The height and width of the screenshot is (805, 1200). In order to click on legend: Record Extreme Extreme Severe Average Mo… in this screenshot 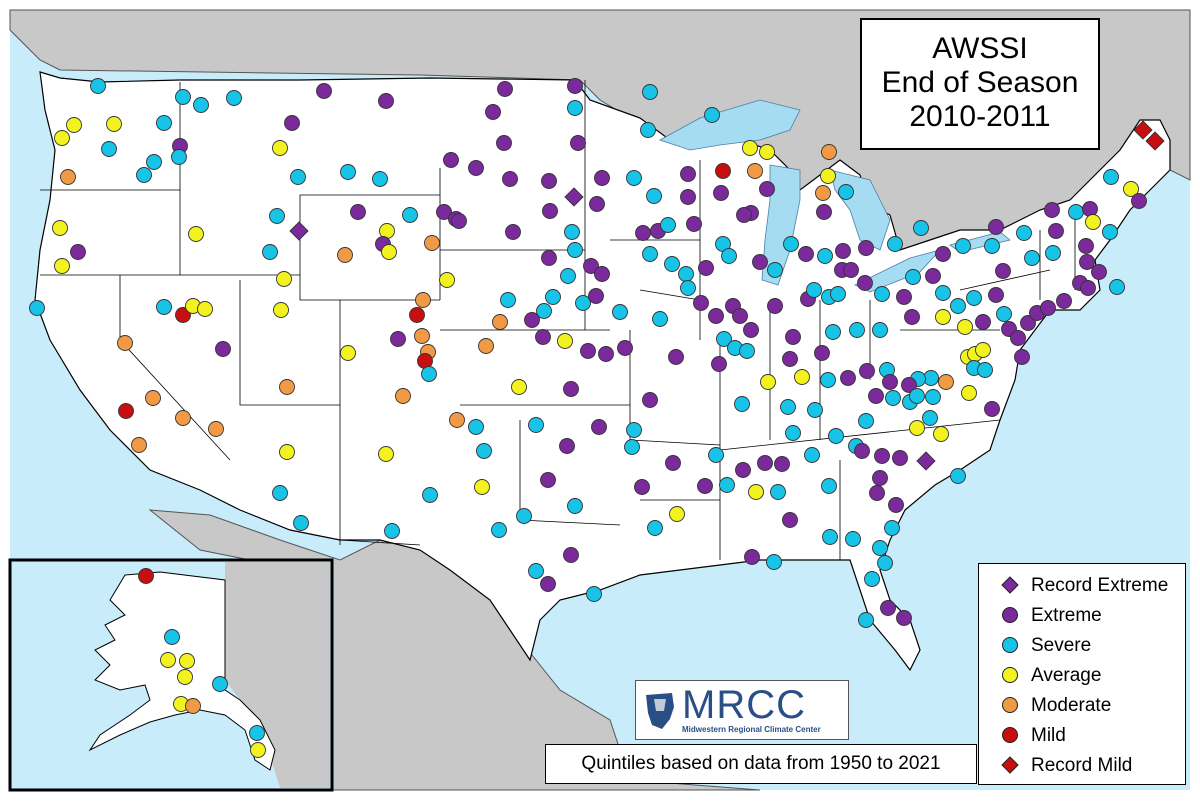, I will do `click(1082, 674)`.